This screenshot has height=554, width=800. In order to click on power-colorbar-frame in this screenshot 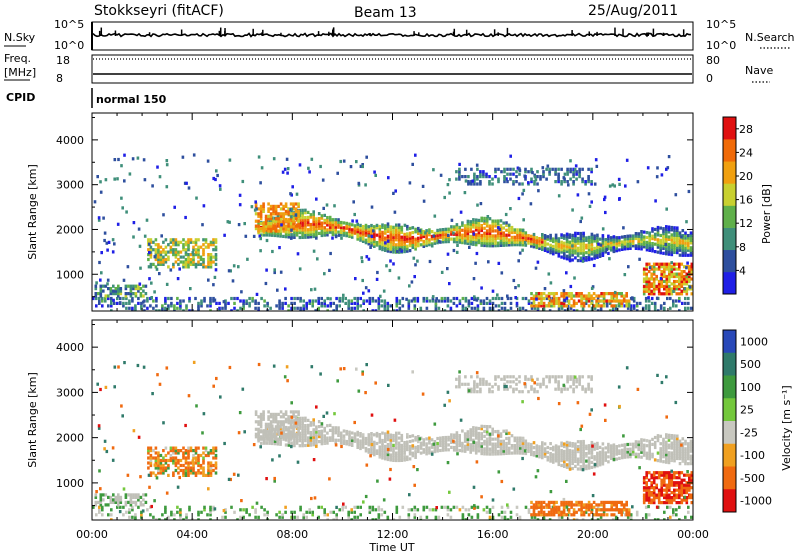, I will do `click(729, 205)`.